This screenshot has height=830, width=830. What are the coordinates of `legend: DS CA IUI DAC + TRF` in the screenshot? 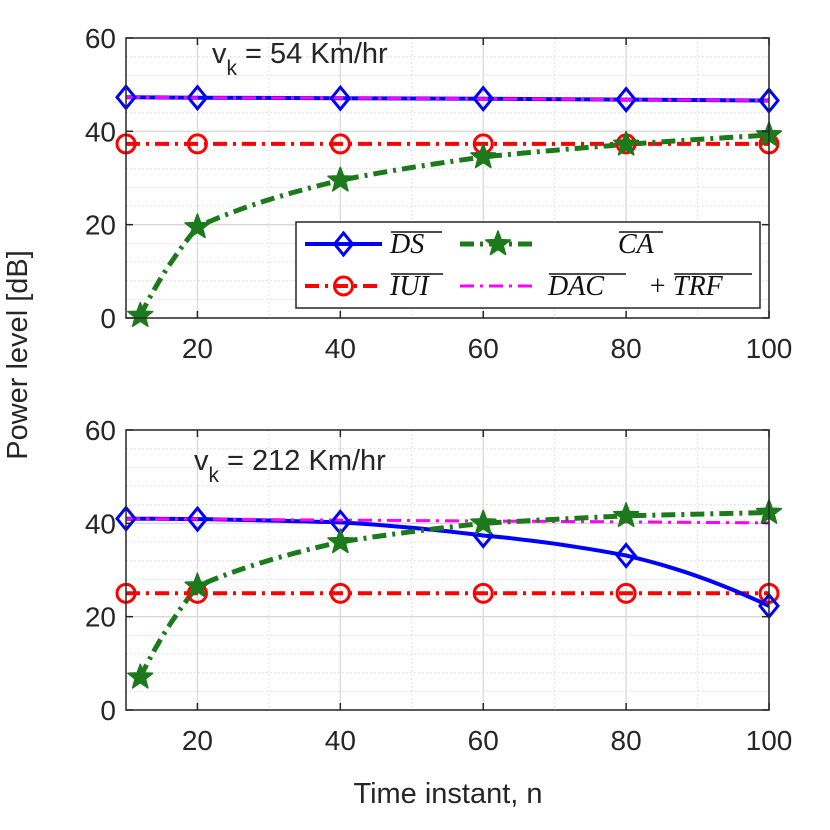 It's located at (528, 265).